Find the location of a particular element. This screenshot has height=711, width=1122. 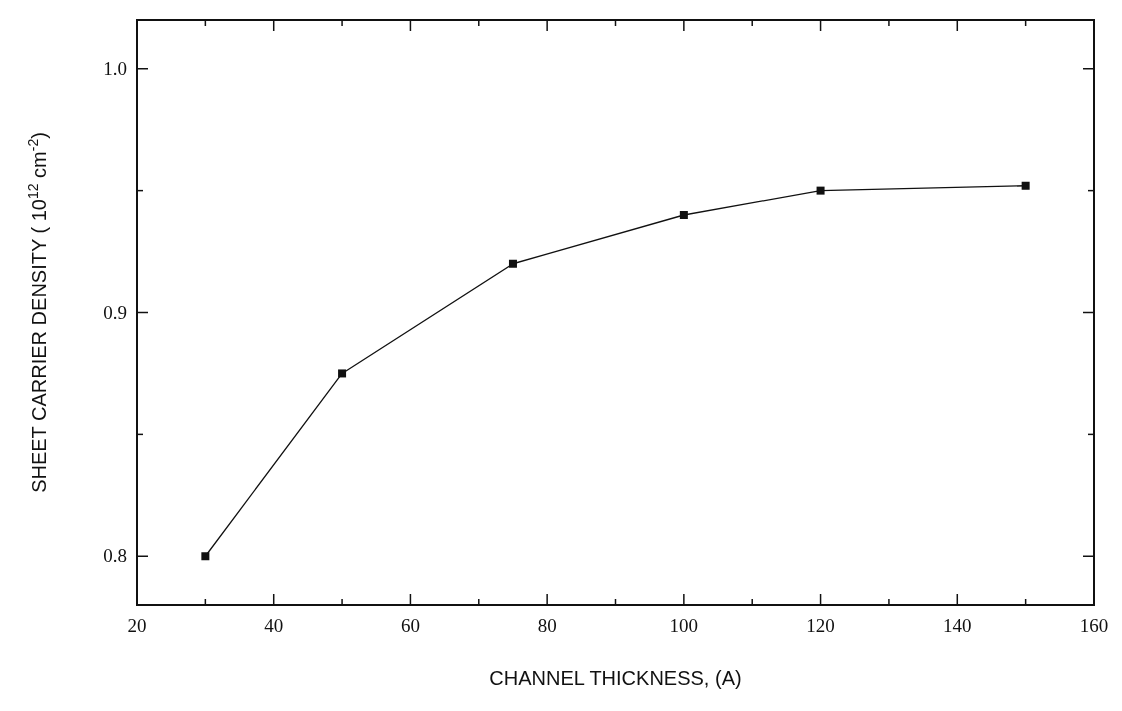

x-tick-label: 100 is located at coordinates (684, 625).